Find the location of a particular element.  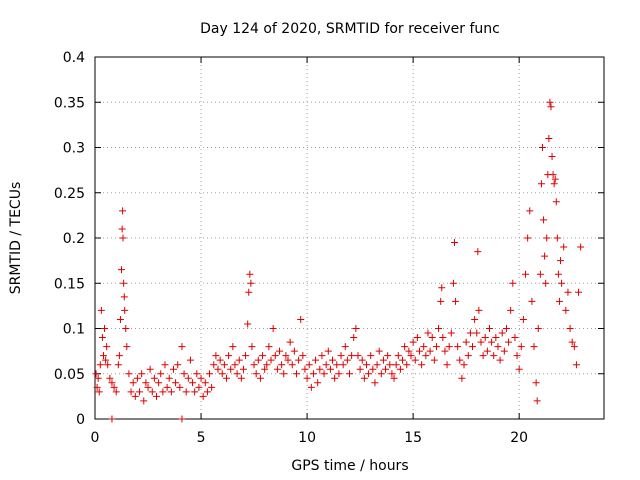

y-axis-label: SRMTID / TECUs is located at coordinates (16, 238).